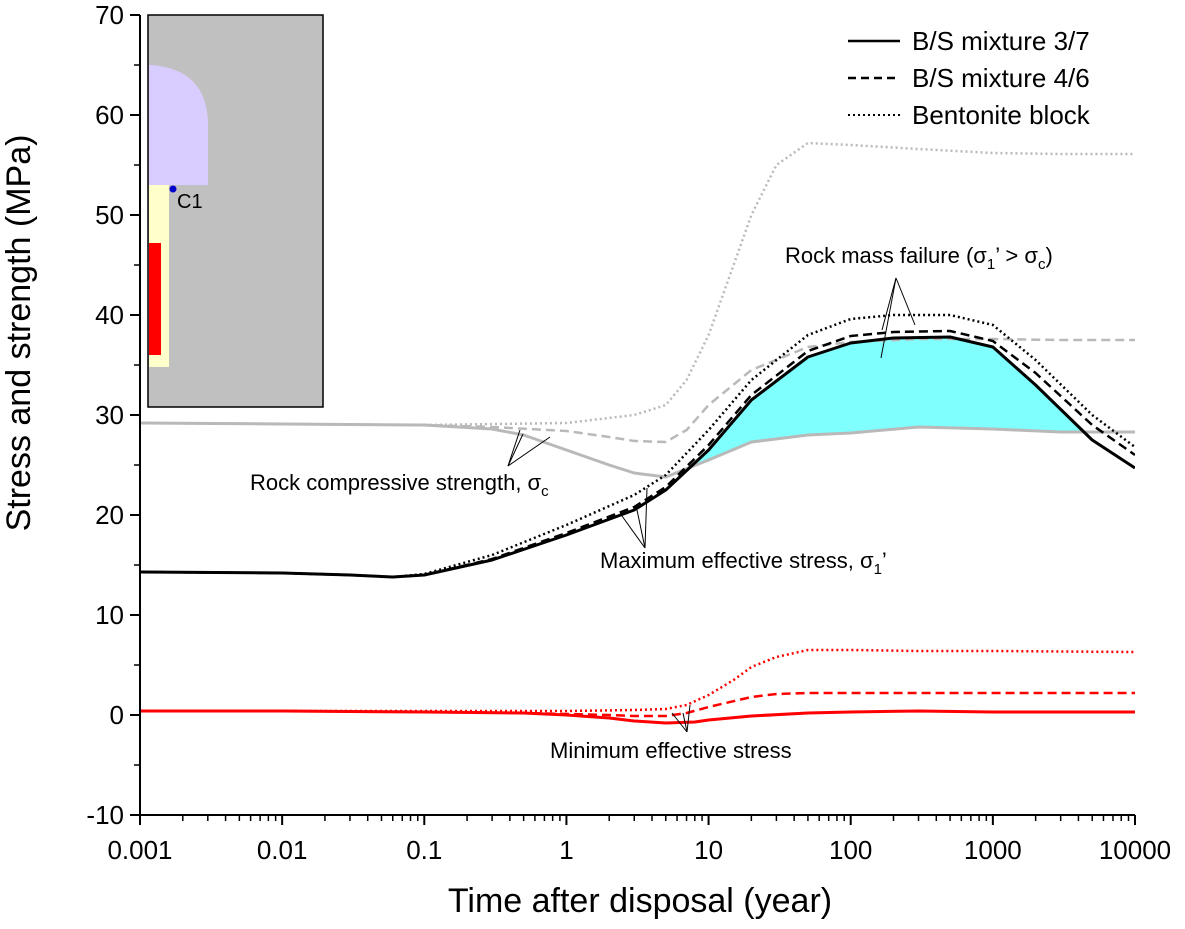 The width and height of the screenshot is (1185, 929). Describe the element at coordinates (993, 850) in the screenshot. I see `x-tick-label: 1000` at that location.